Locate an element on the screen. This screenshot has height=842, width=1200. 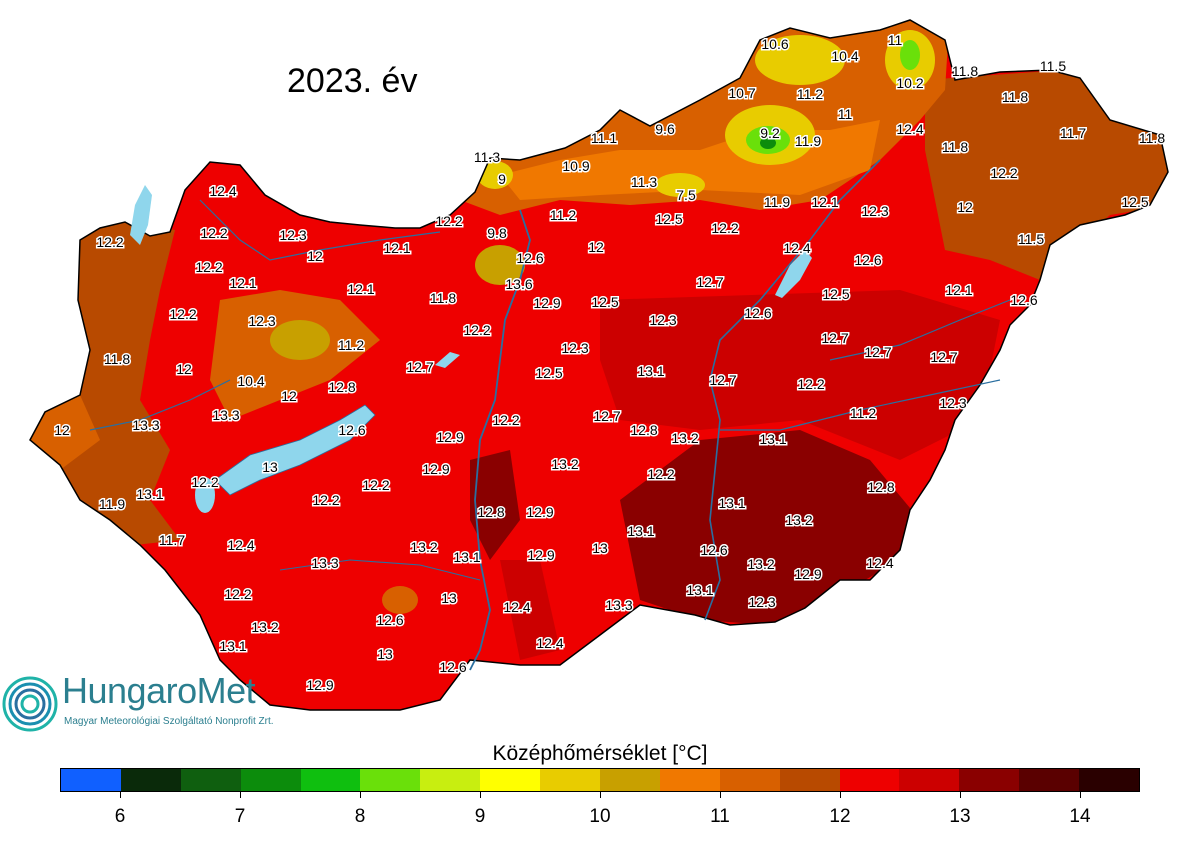
station-value-label: 13.3 is located at coordinates (145, 425).